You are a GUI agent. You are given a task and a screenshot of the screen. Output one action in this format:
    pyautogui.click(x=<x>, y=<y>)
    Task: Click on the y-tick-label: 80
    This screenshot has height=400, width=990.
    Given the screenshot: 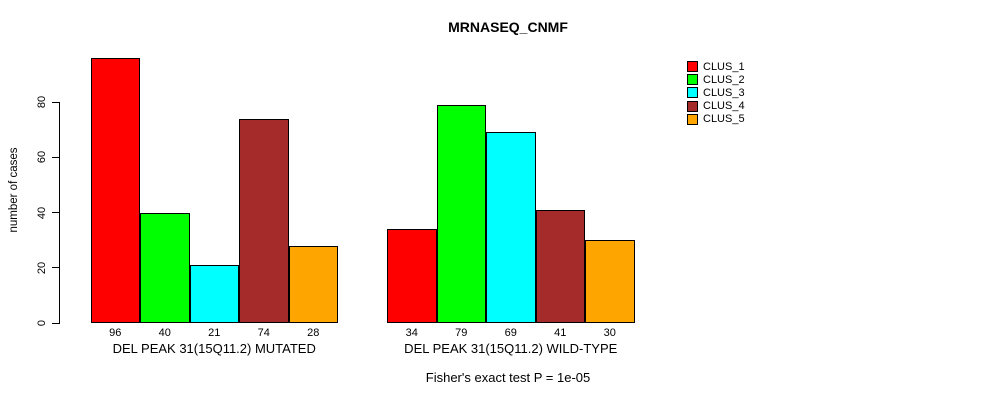 What is the action you would take?
    pyautogui.click(x=42, y=102)
    